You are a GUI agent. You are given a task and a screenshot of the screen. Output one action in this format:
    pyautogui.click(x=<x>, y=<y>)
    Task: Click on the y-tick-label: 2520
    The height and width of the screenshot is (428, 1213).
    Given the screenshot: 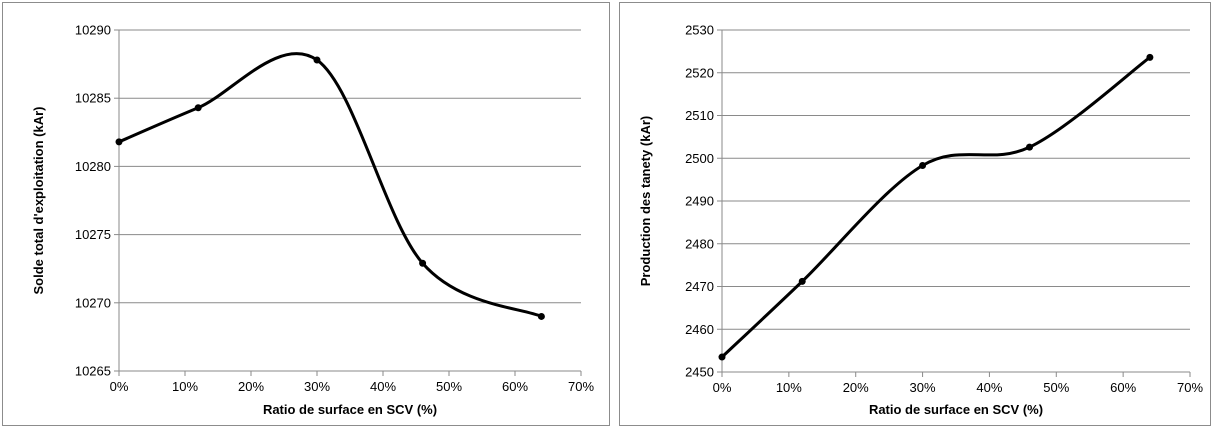 What is the action you would take?
    pyautogui.click(x=699, y=72)
    